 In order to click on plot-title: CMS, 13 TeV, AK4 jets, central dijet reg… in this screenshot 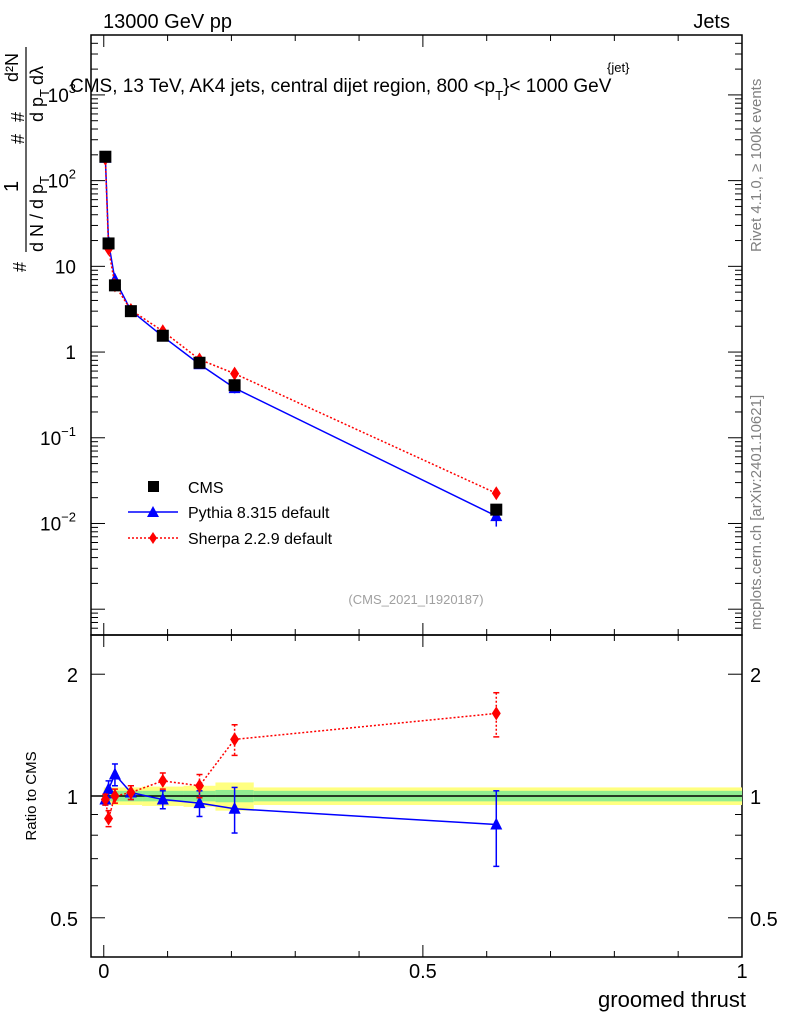, I will do `click(341, 89)`.